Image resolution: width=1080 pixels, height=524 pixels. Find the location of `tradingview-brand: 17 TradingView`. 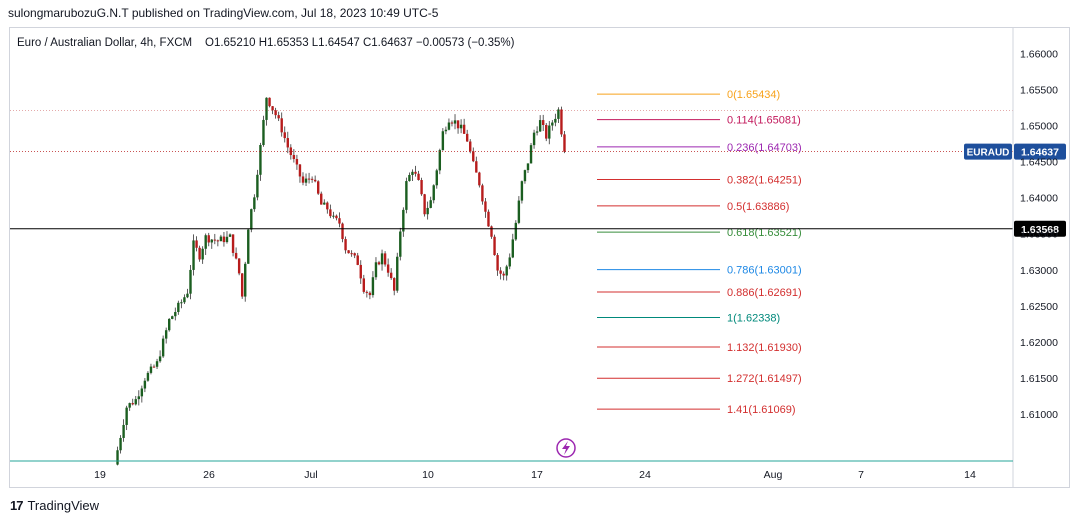

tradingview-brand: 17 TradingView is located at coordinates (54, 505).